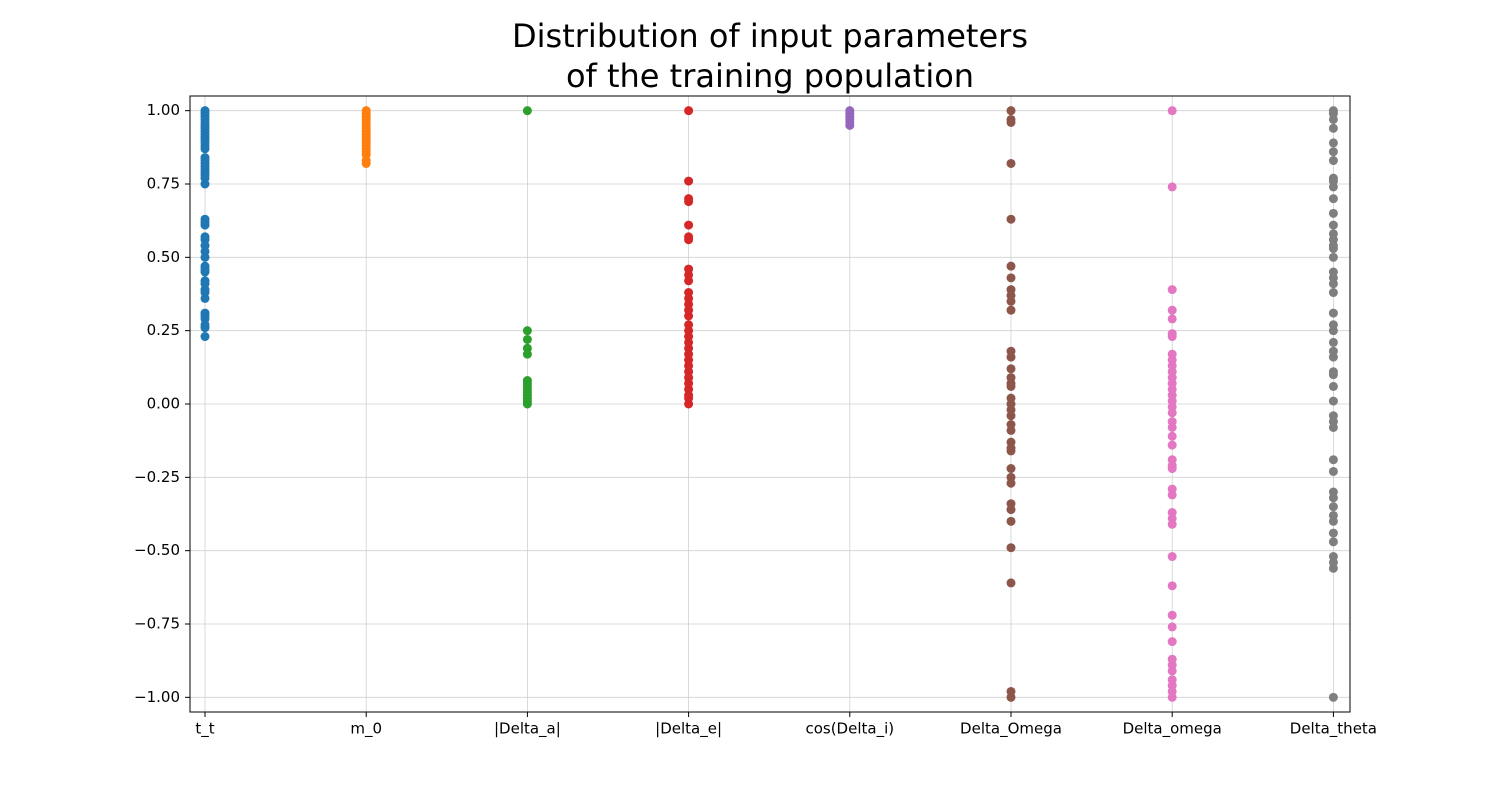 The height and width of the screenshot is (800, 1500). I want to click on x-tick-label: cos(Delta_i), so click(849, 729).